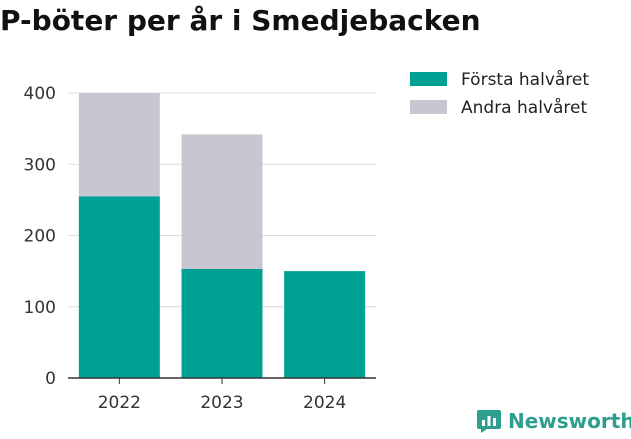  Describe the element at coordinates (489, 421) in the screenshot. I see `newsworthy-logo-icon` at that location.